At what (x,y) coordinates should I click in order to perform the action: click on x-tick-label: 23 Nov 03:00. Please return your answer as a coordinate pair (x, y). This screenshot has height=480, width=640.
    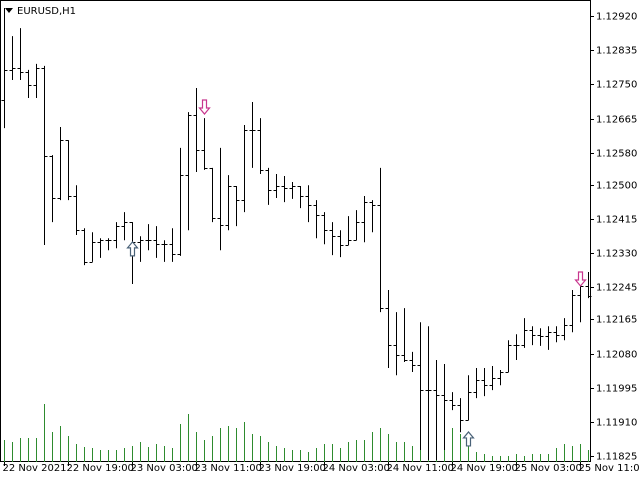
    Looking at the image, I should click on (164, 468).